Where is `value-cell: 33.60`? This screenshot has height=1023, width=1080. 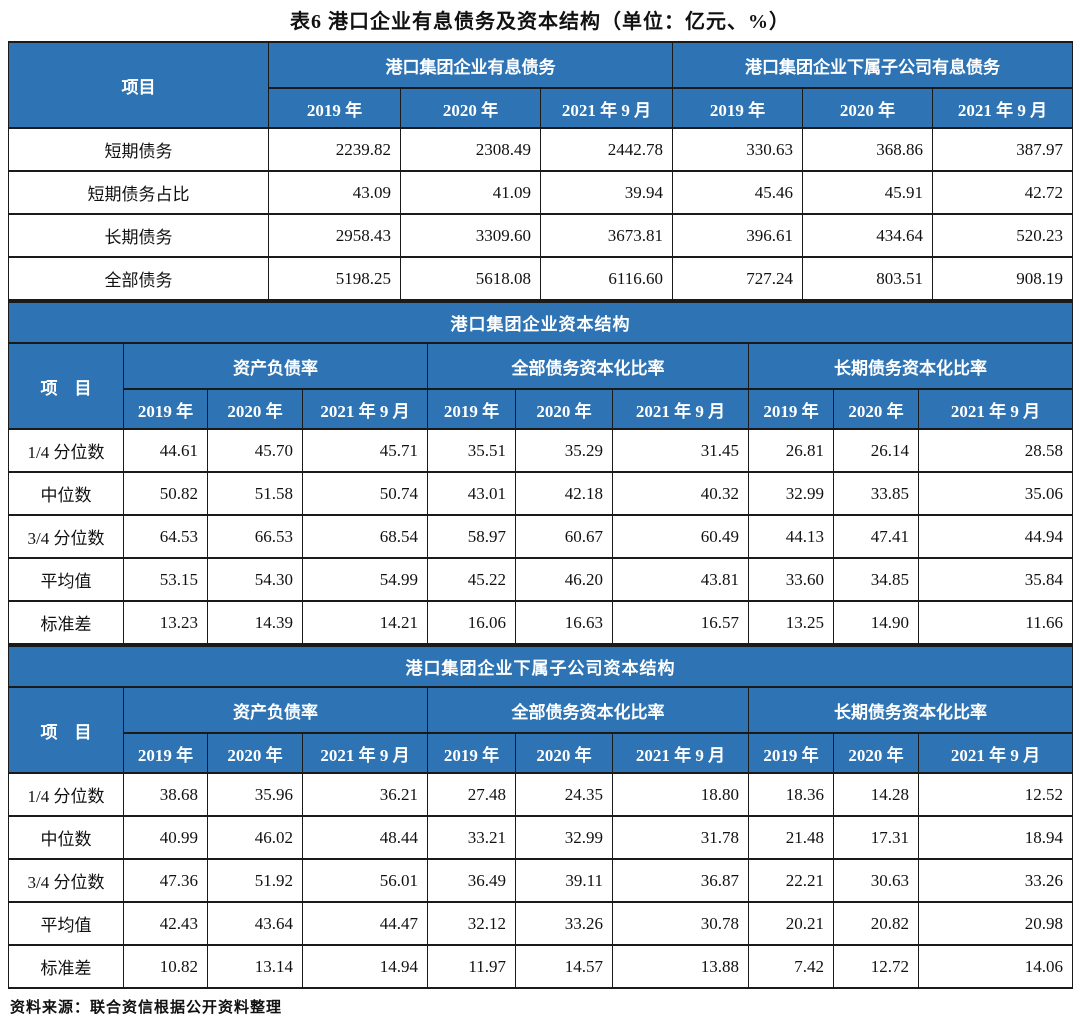
value-cell: 33.60 is located at coordinates (791, 579).